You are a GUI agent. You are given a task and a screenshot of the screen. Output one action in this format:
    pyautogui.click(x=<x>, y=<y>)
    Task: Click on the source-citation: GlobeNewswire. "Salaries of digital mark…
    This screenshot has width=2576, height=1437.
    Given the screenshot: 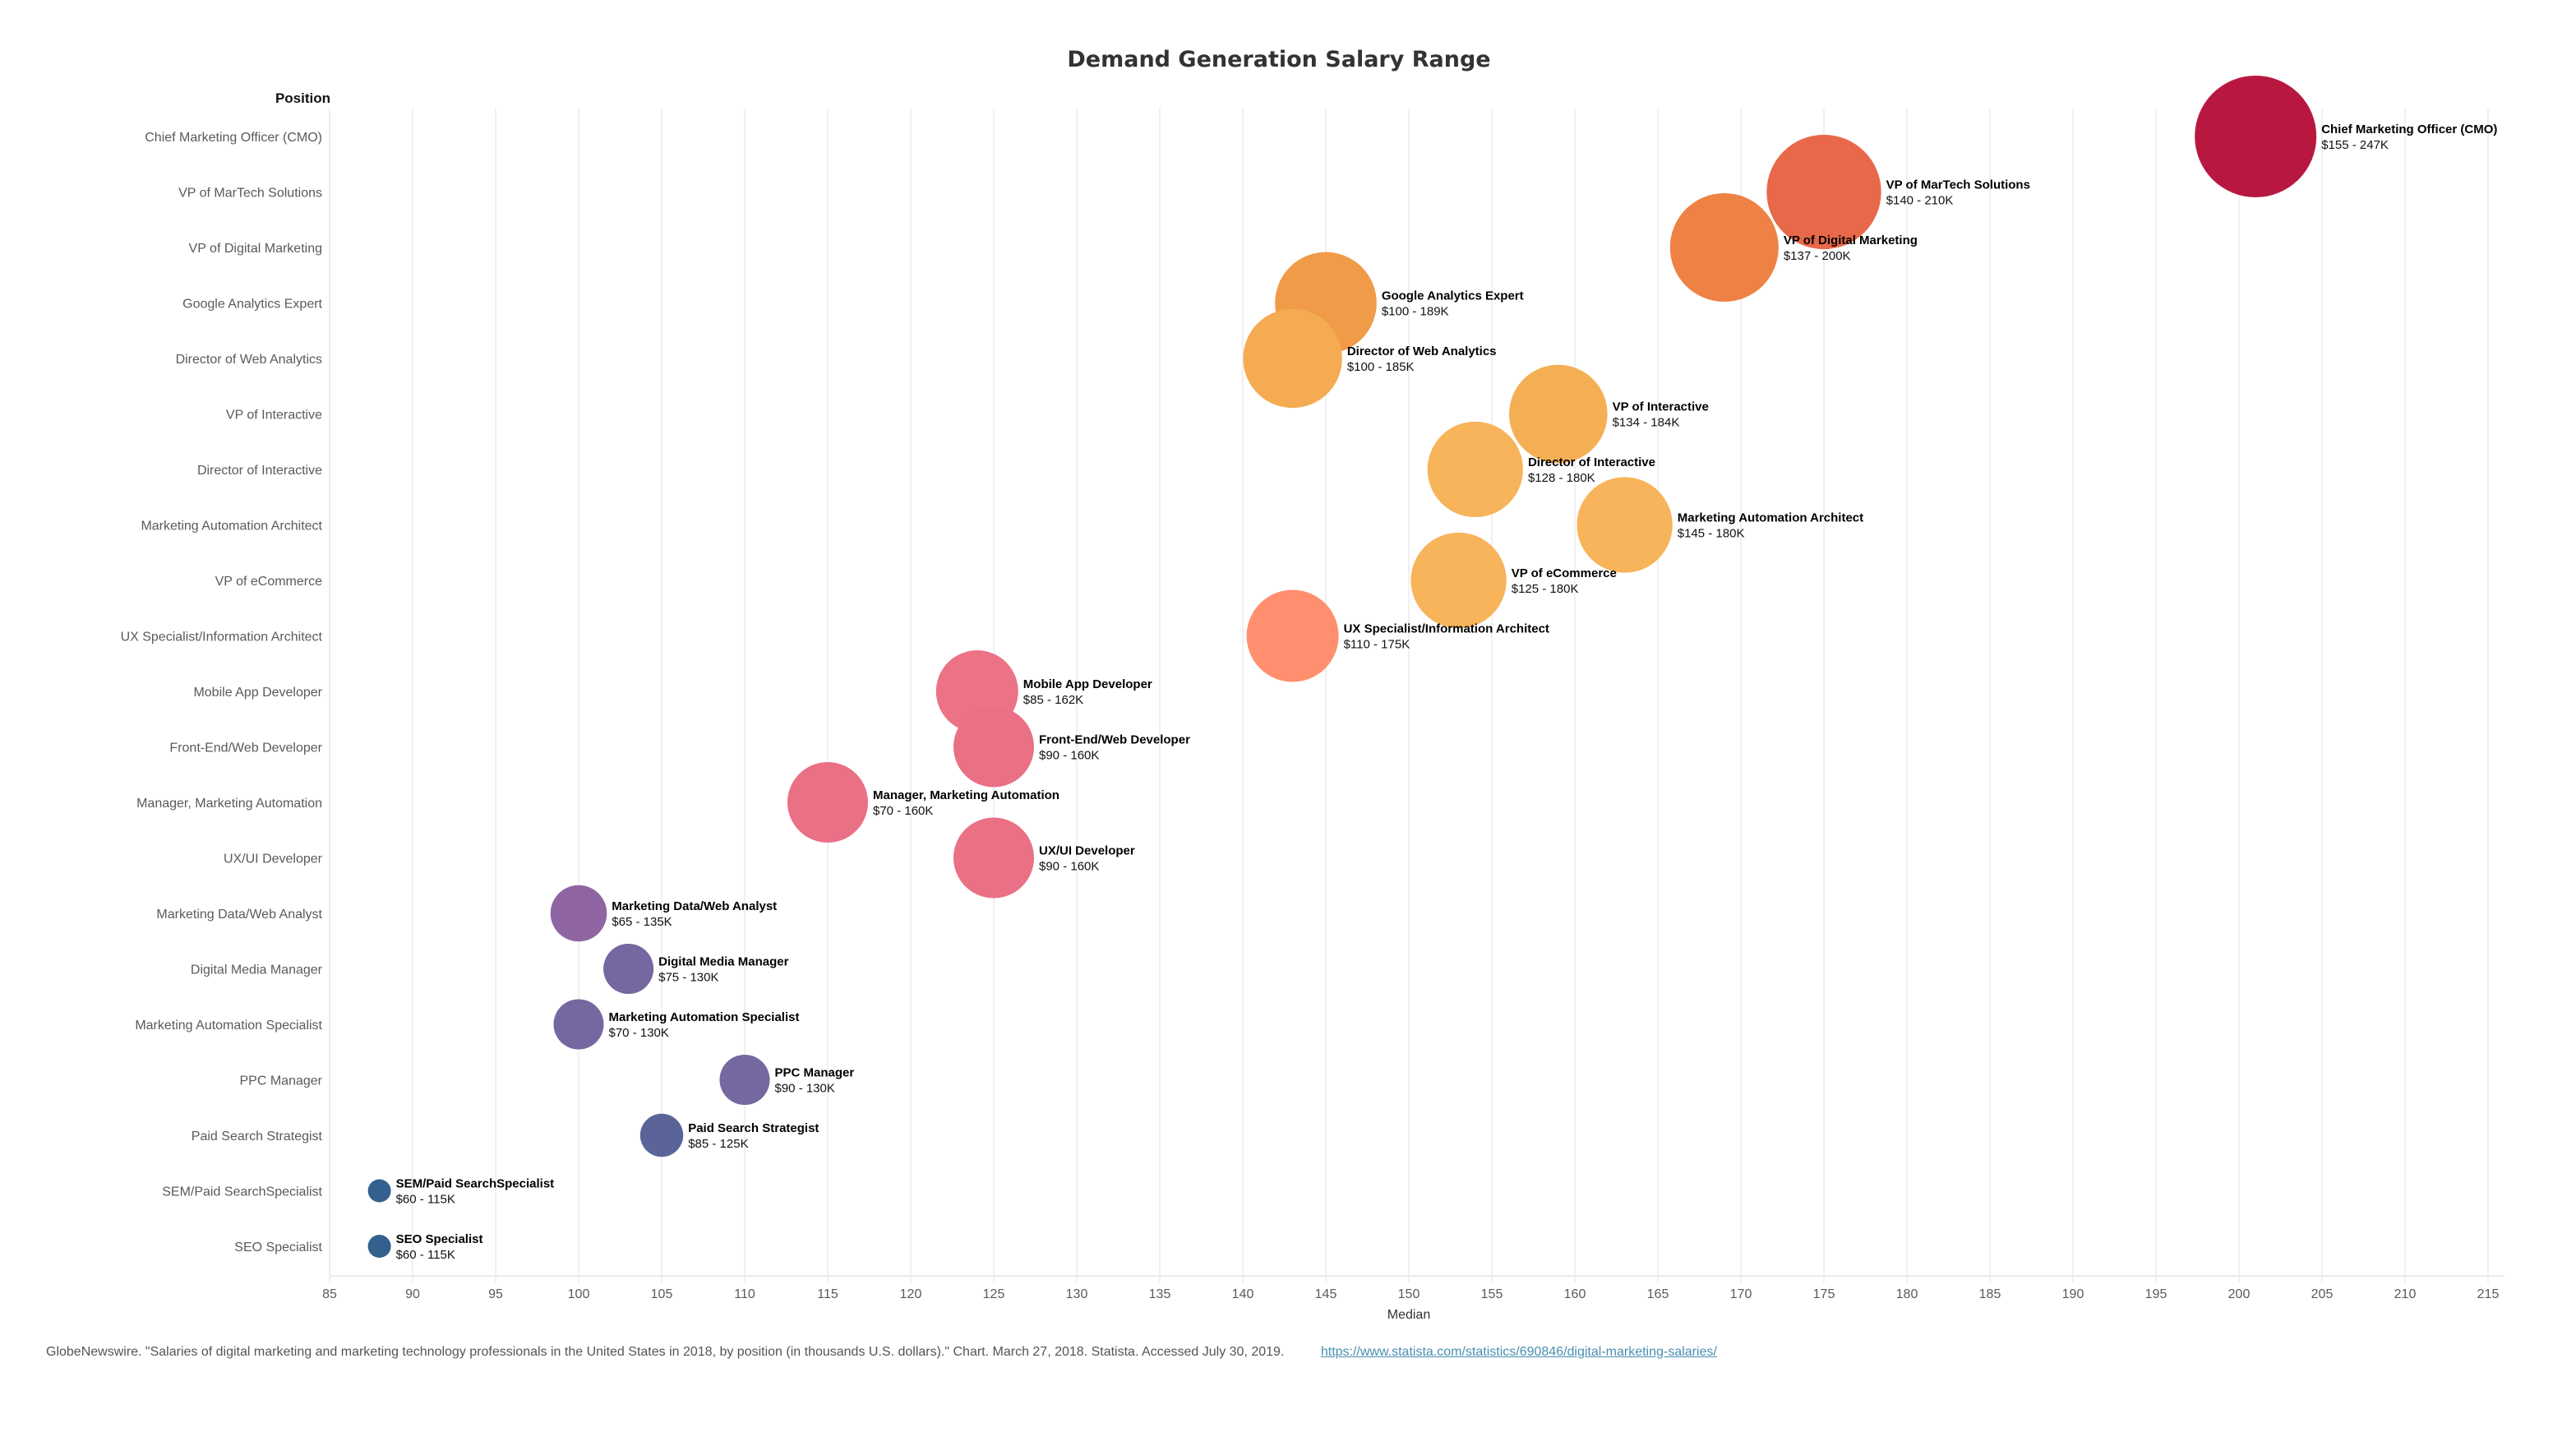 What is the action you would take?
    pyautogui.click(x=666, y=1352)
    